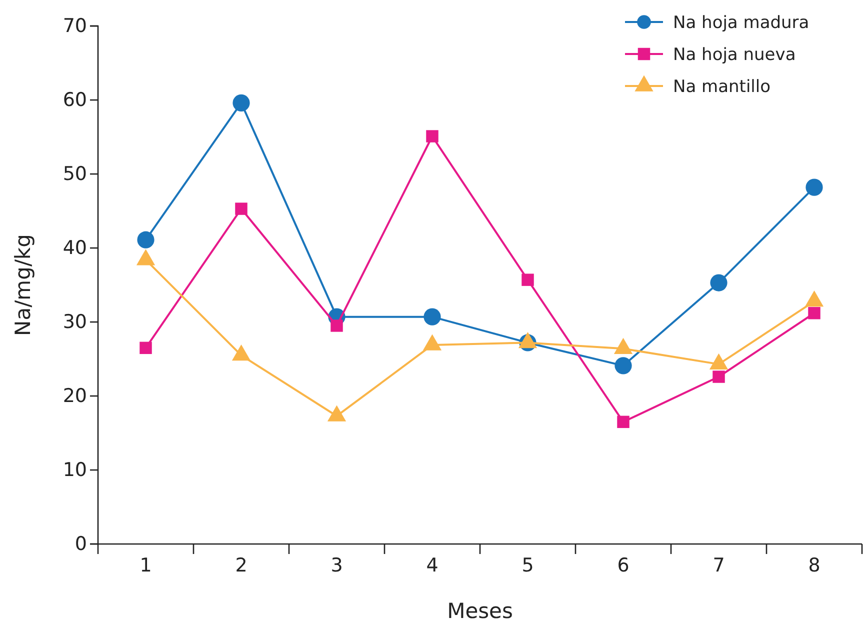  I want to click on y-axis-title: Na/mg/kg, so click(23, 285).